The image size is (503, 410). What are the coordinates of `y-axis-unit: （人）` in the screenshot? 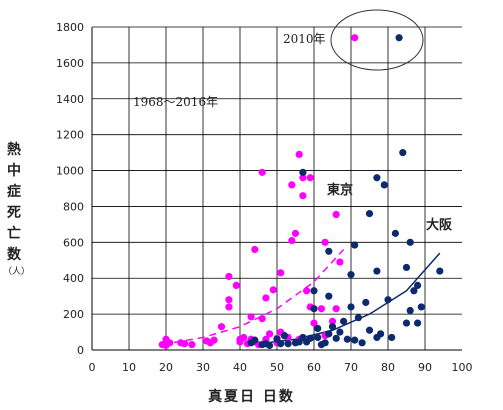 It's located at (17, 272).